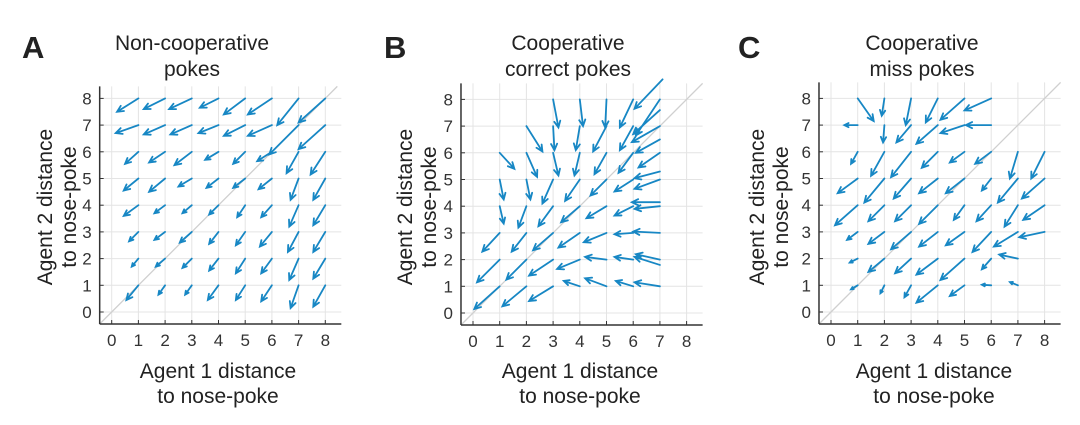 The width and height of the screenshot is (1080, 425). Describe the element at coordinates (921, 43) in the screenshot. I see `panel-title-line1: Cooperative` at that location.